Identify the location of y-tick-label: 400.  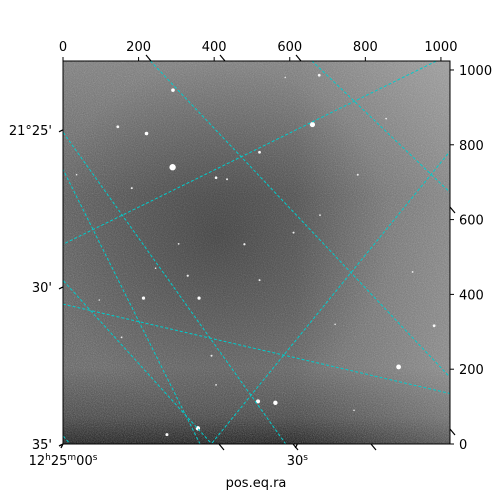
(471, 295).